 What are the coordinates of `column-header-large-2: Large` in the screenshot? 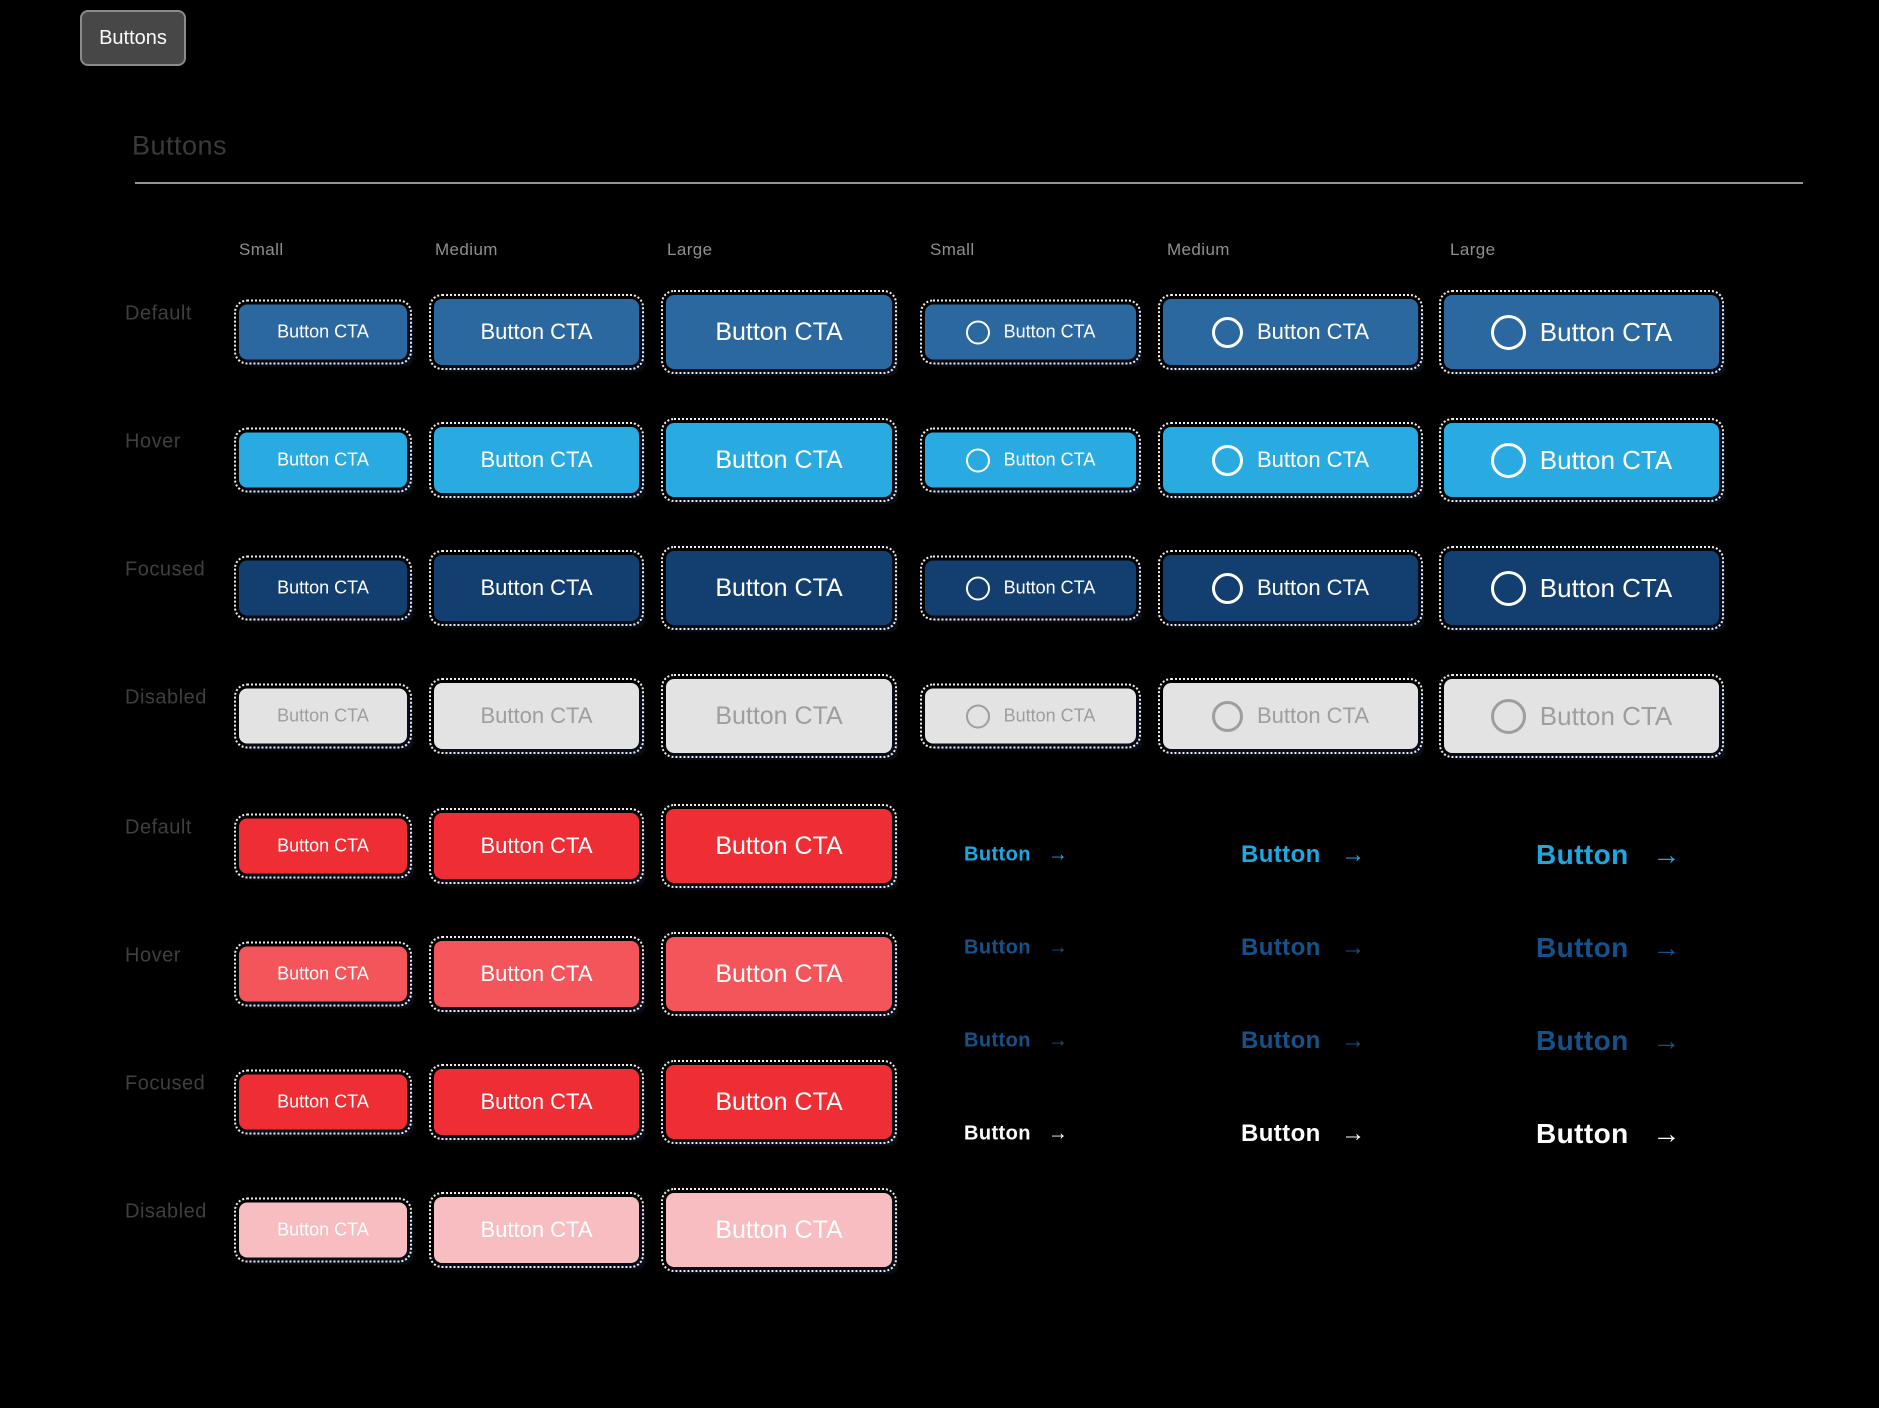 It's located at (1473, 249).